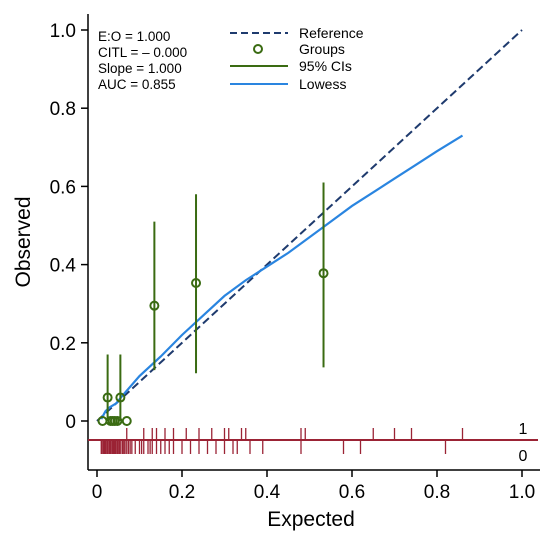  What do you see at coordinates (352, 492) in the screenshot?
I see `x-tick-label: 0.6` at bounding box center [352, 492].